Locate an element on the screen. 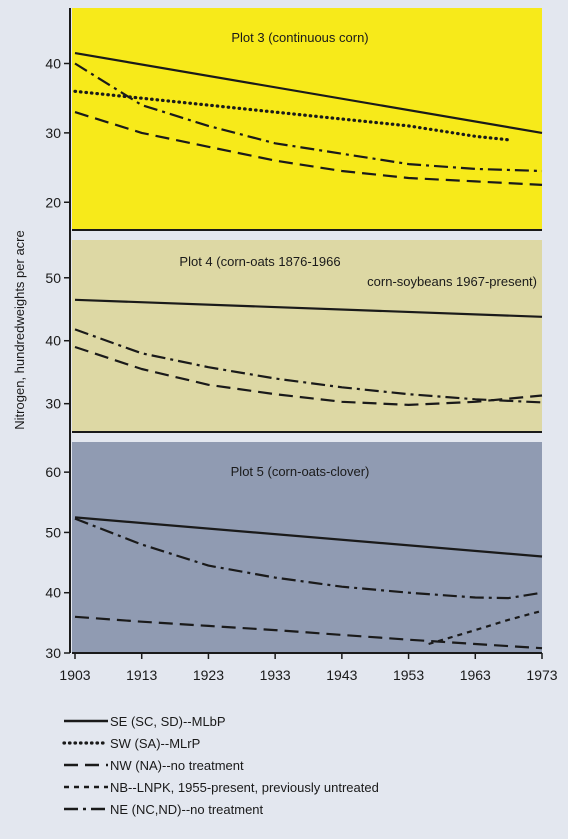 This screenshot has width=568, height=839. x-tick-label: 1973 is located at coordinates (541, 675).